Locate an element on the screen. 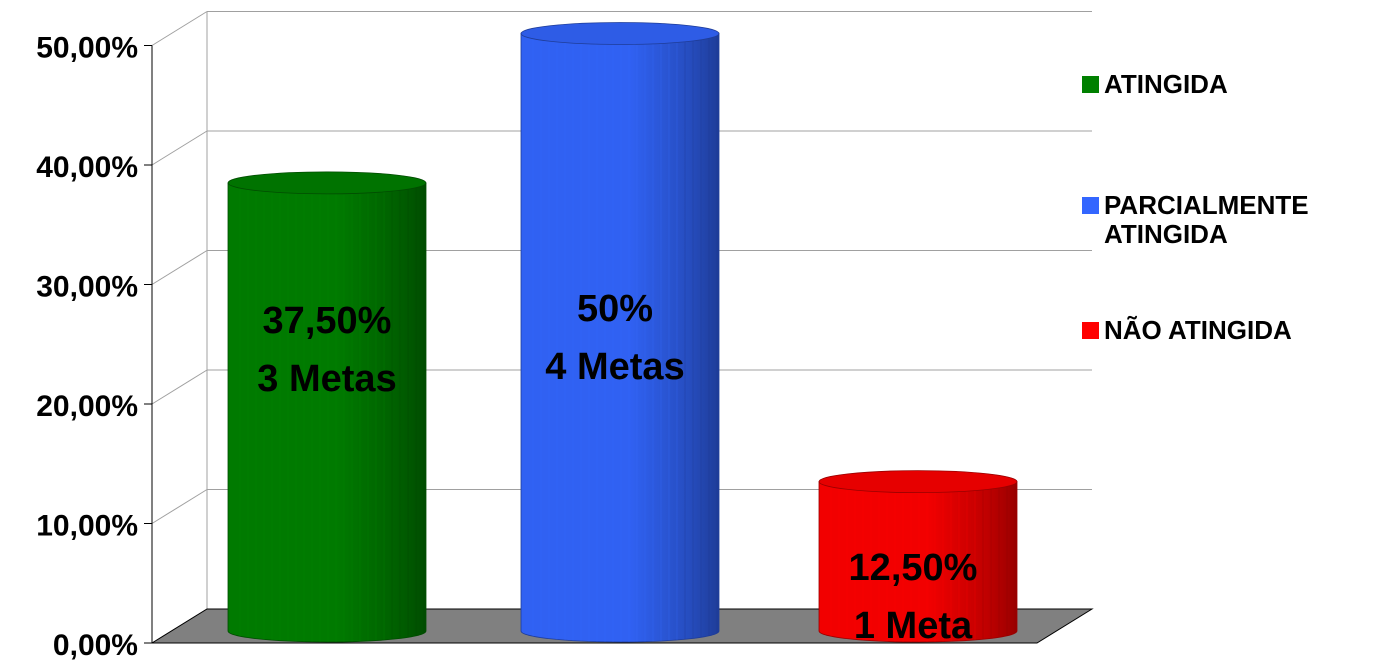 This screenshot has width=1386, height=664. y-tick-label: 30,00% is located at coordinates (87, 287).